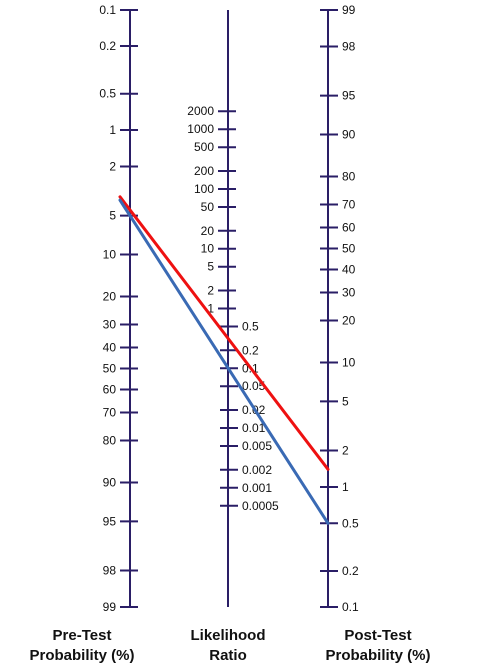 This screenshot has width=500, height=668. I want to click on pretest-tick-label-2: 0.5, so click(107, 94).